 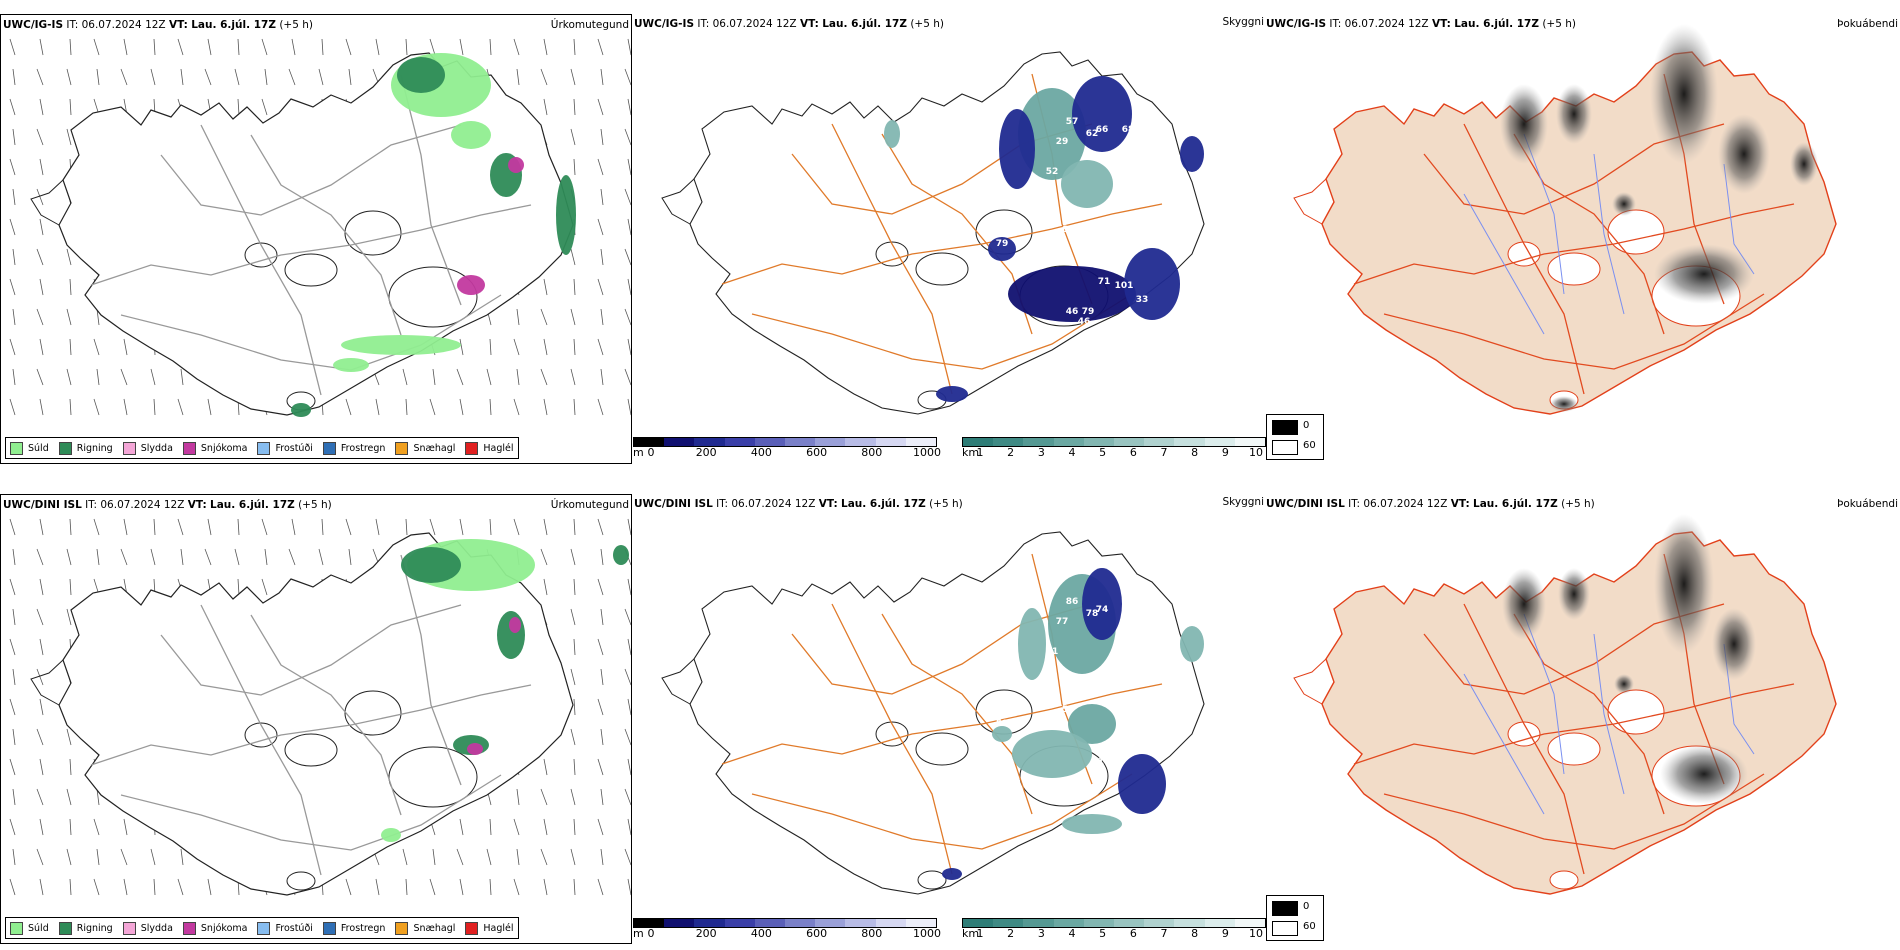 I want to click on precip-area, so click(x=516, y=165).